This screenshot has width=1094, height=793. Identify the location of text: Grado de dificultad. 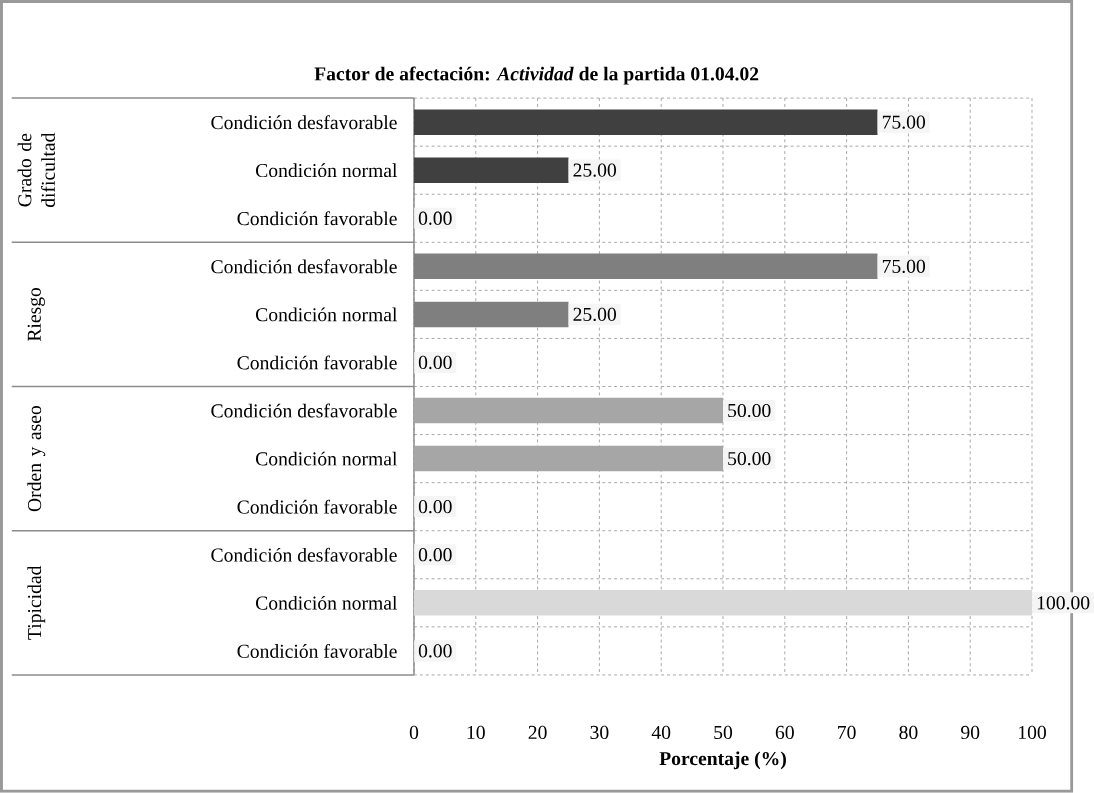
(36, 170).